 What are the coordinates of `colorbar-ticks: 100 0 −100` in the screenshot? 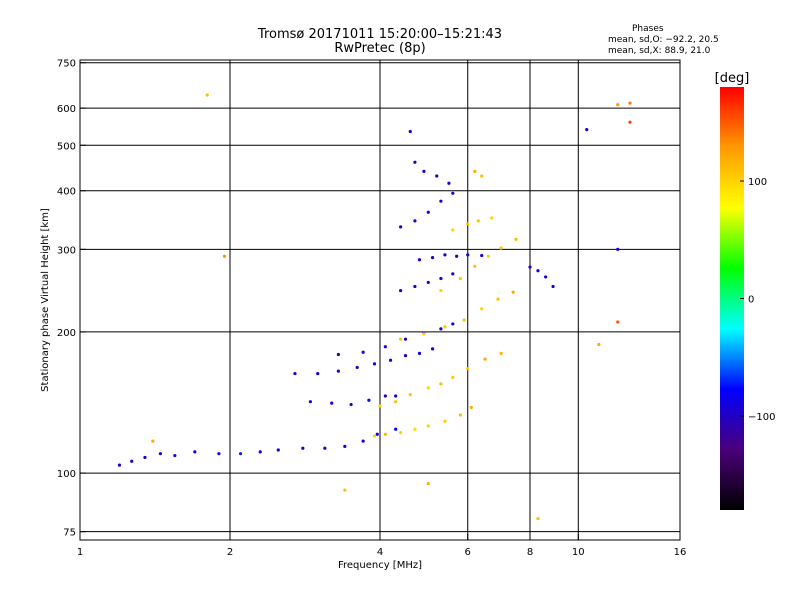 It's located at (757, 300).